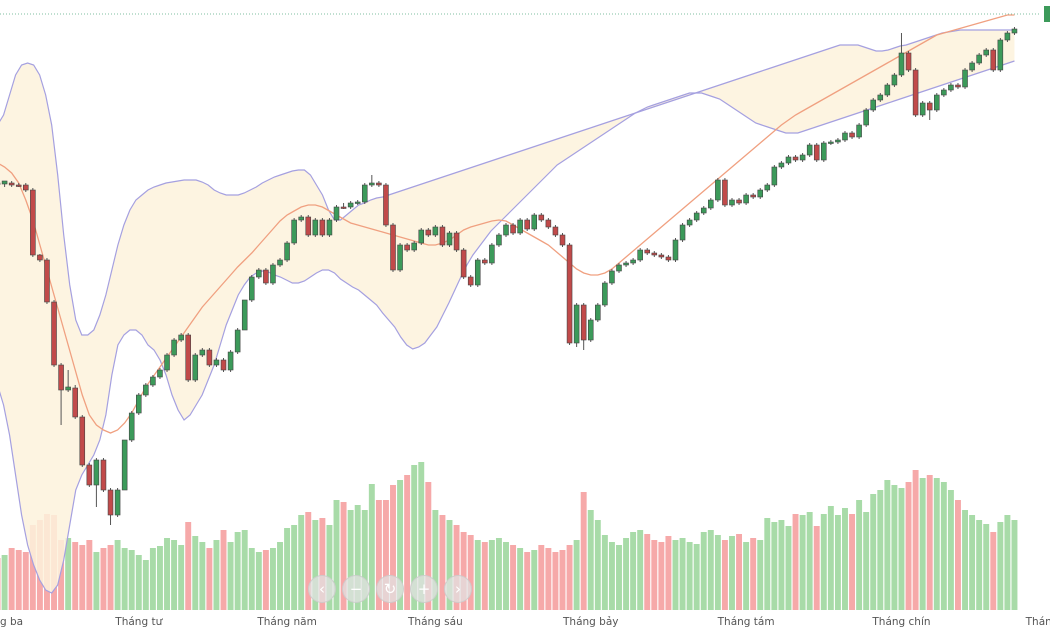 Image resolution: width=1050 pixels, height=630 pixels. Describe the element at coordinates (322, 589) in the screenshot. I see `prev-icon: ‹` at that location.